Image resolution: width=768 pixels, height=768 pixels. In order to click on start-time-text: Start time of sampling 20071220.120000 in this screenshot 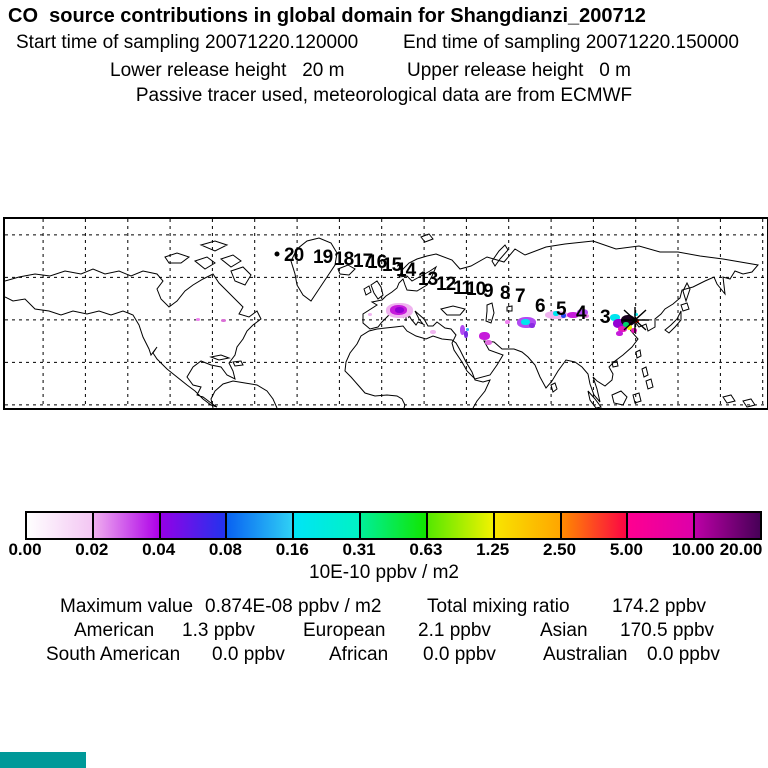, I will do `click(187, 42)`.